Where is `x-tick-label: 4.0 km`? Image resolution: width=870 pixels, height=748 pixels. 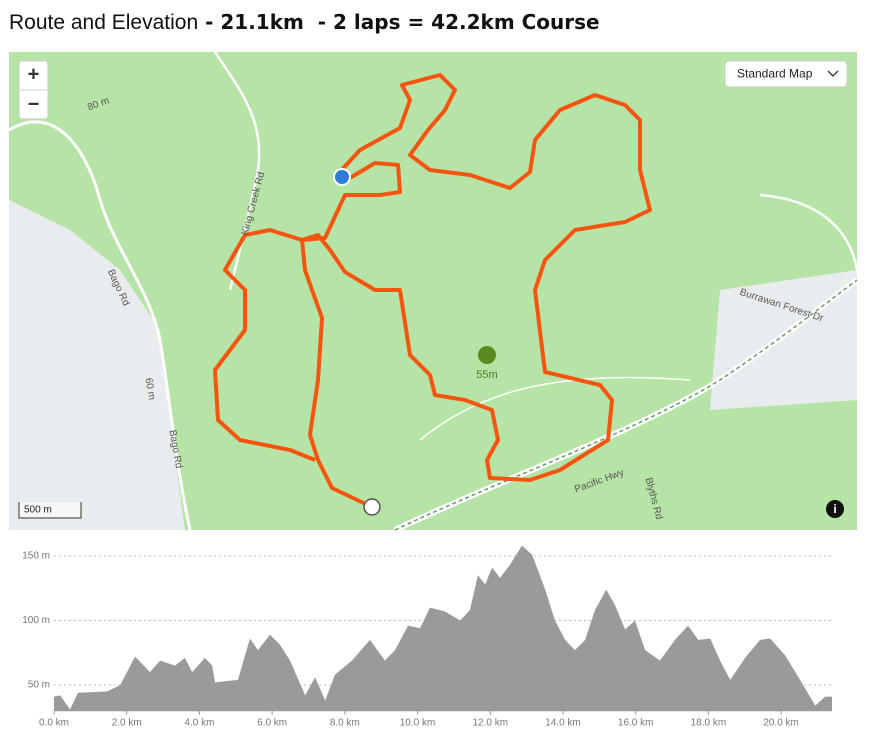
x-tick-label: 4.0 km is located at coordinates (199, 722).